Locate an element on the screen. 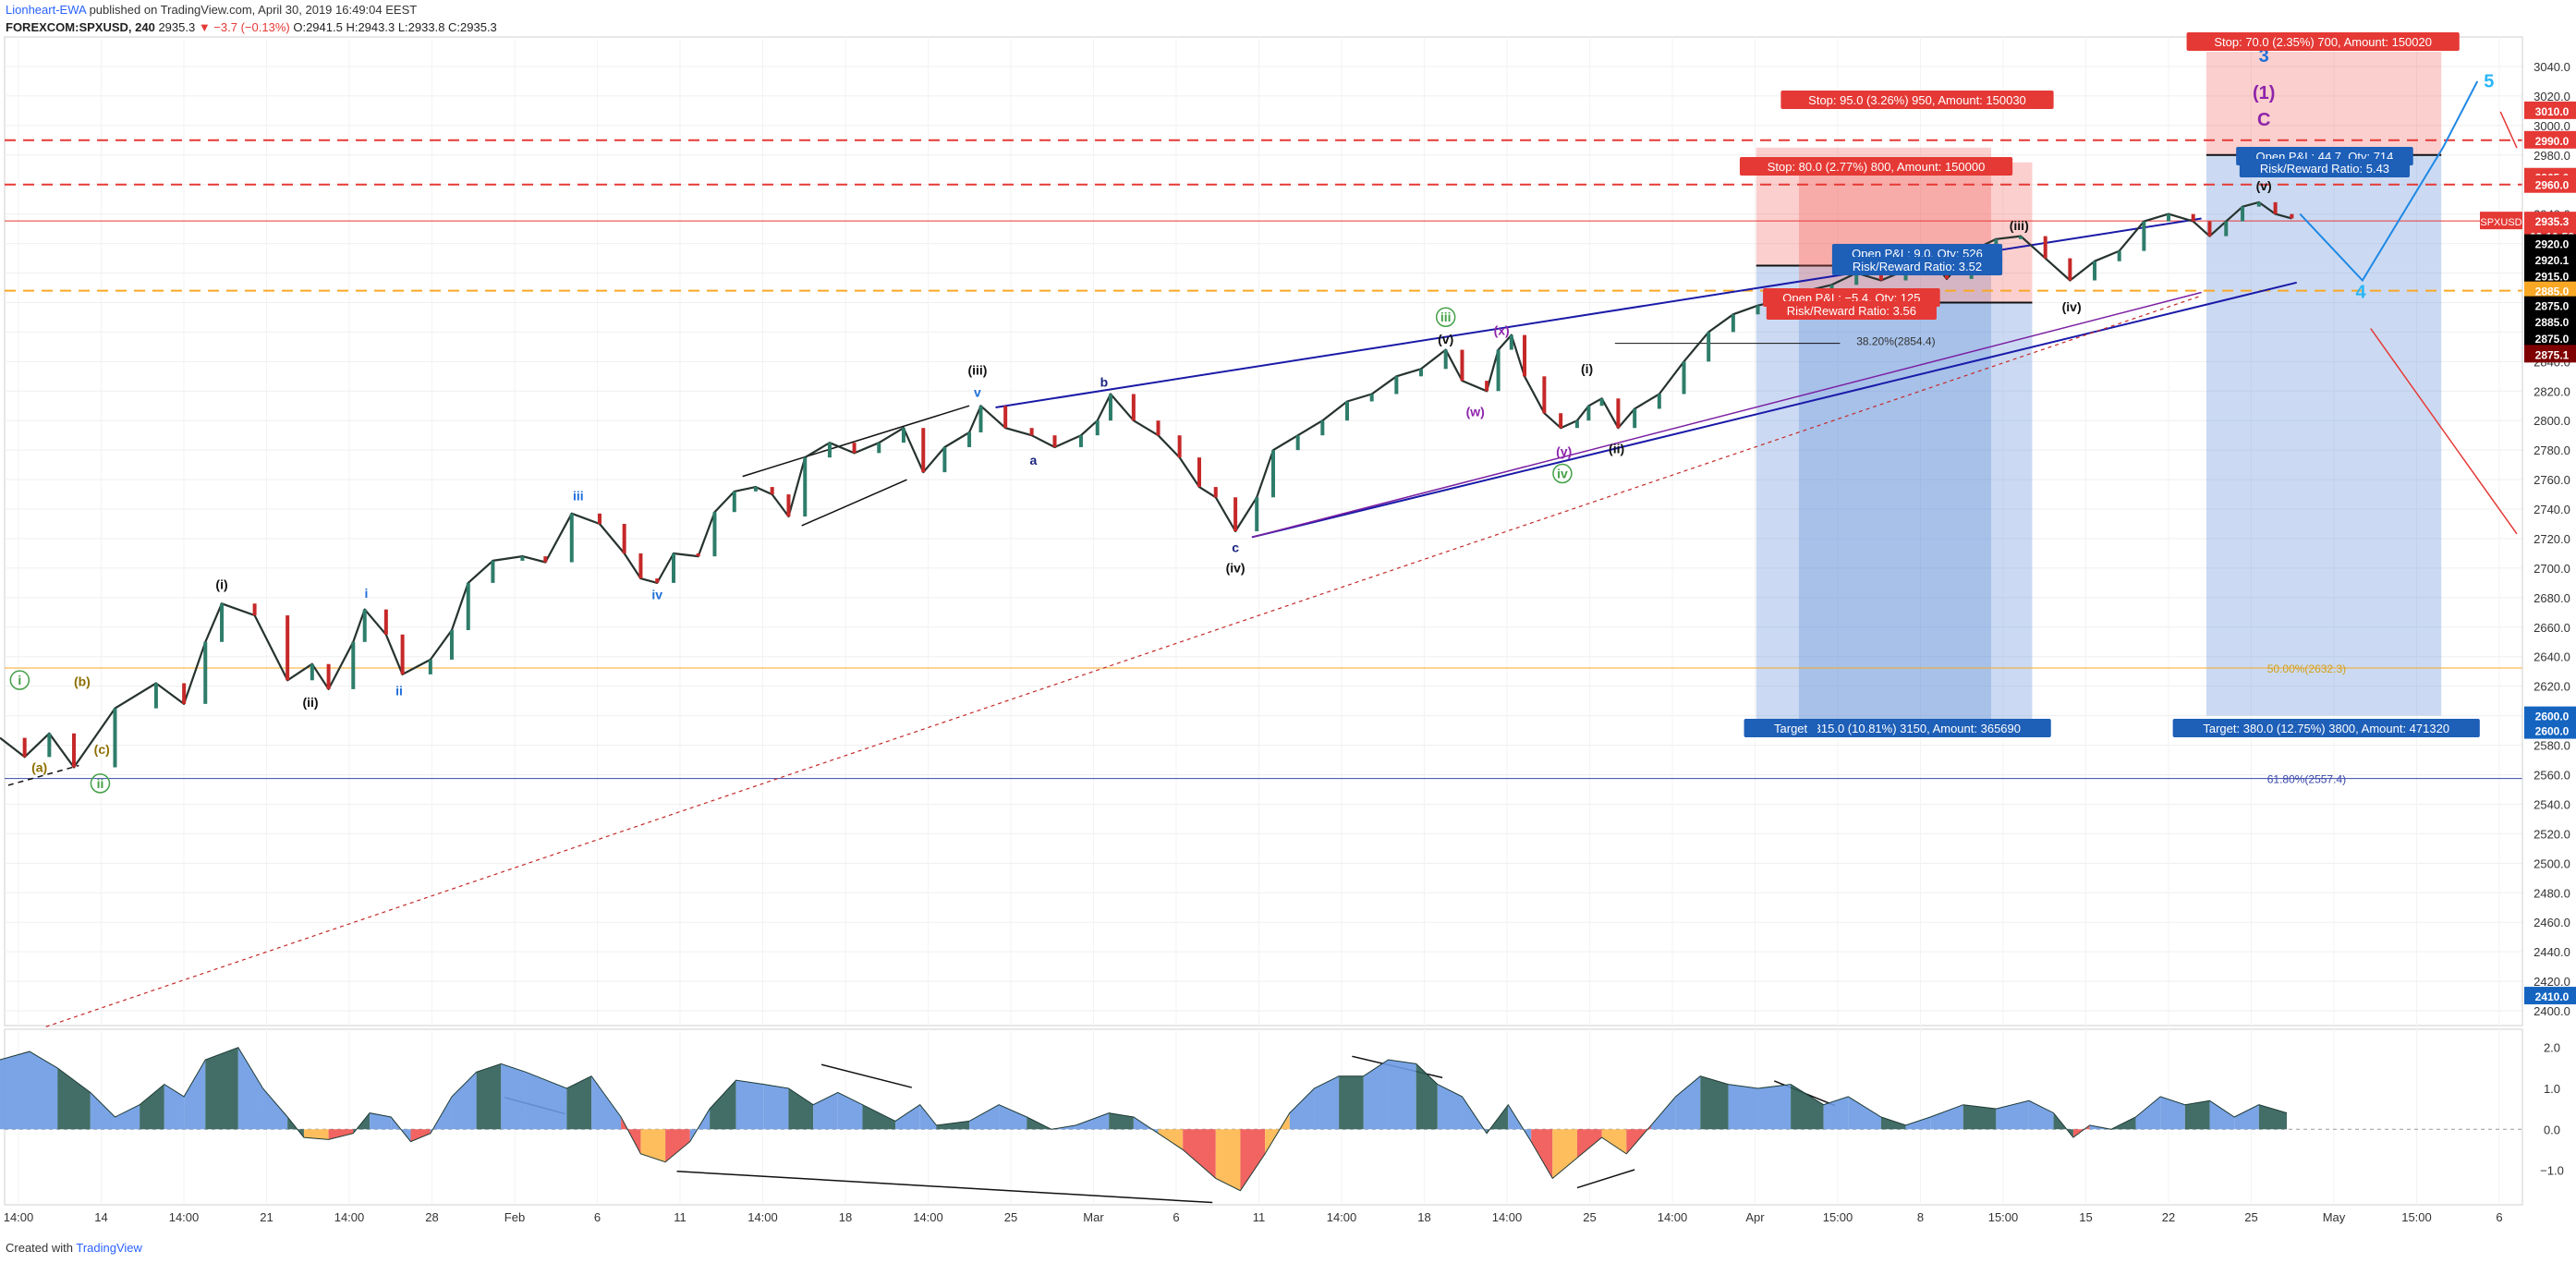  target-label-2-bg is located at coordinates (2326, 728).